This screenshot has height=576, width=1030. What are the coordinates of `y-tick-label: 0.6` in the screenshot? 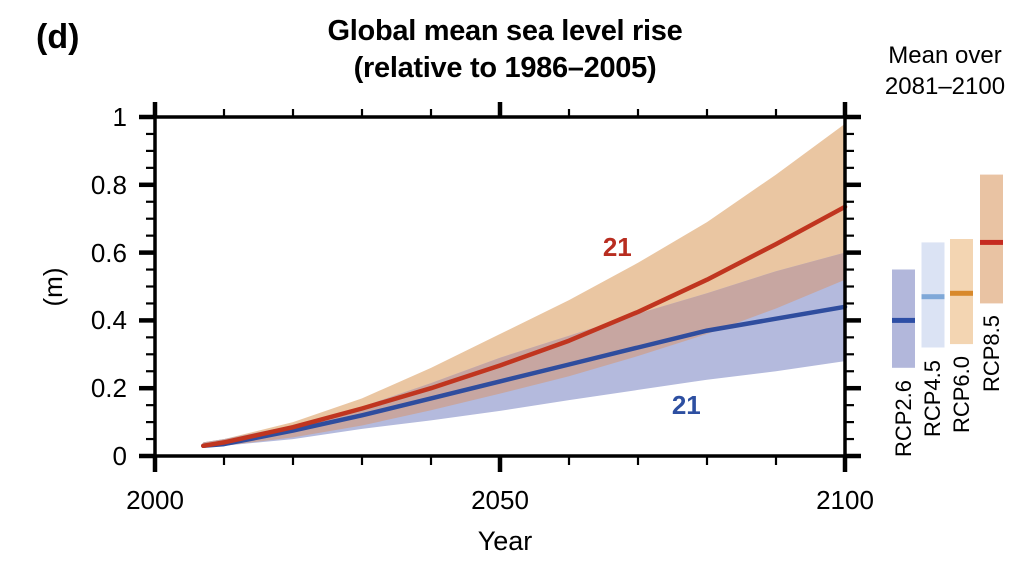 It's located at (108, 252).